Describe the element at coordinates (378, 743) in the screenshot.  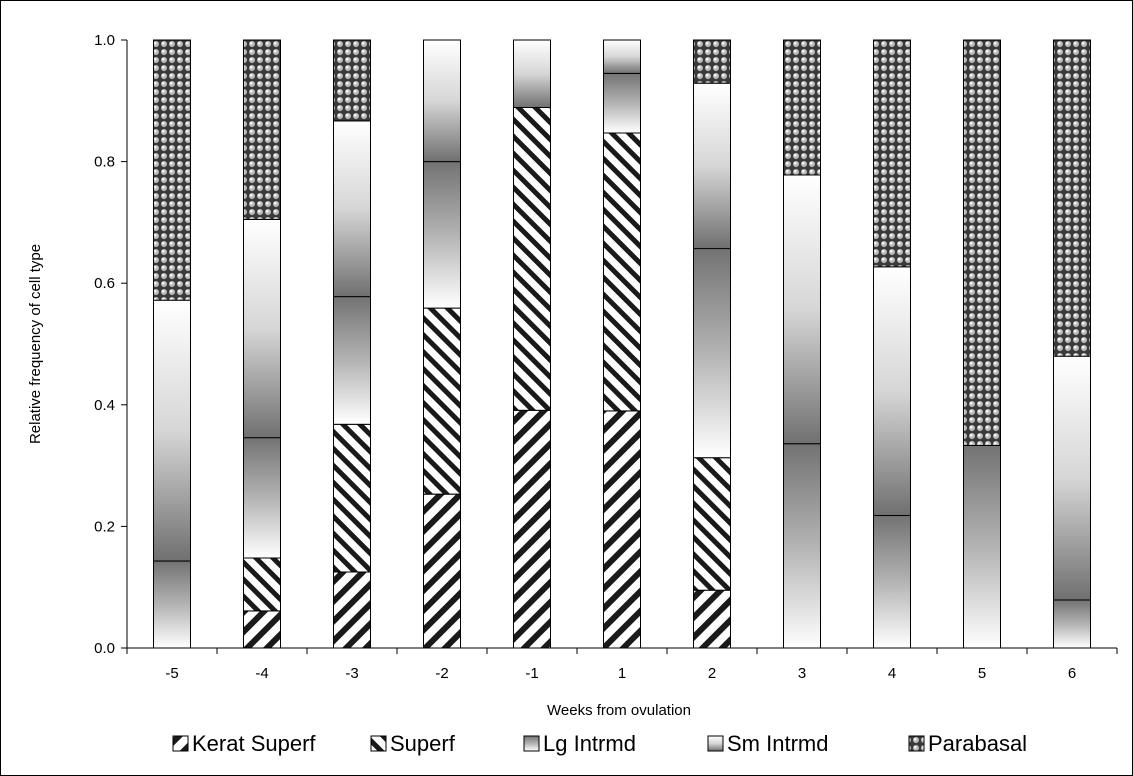
I see `legend-swatch-superf` at that location.